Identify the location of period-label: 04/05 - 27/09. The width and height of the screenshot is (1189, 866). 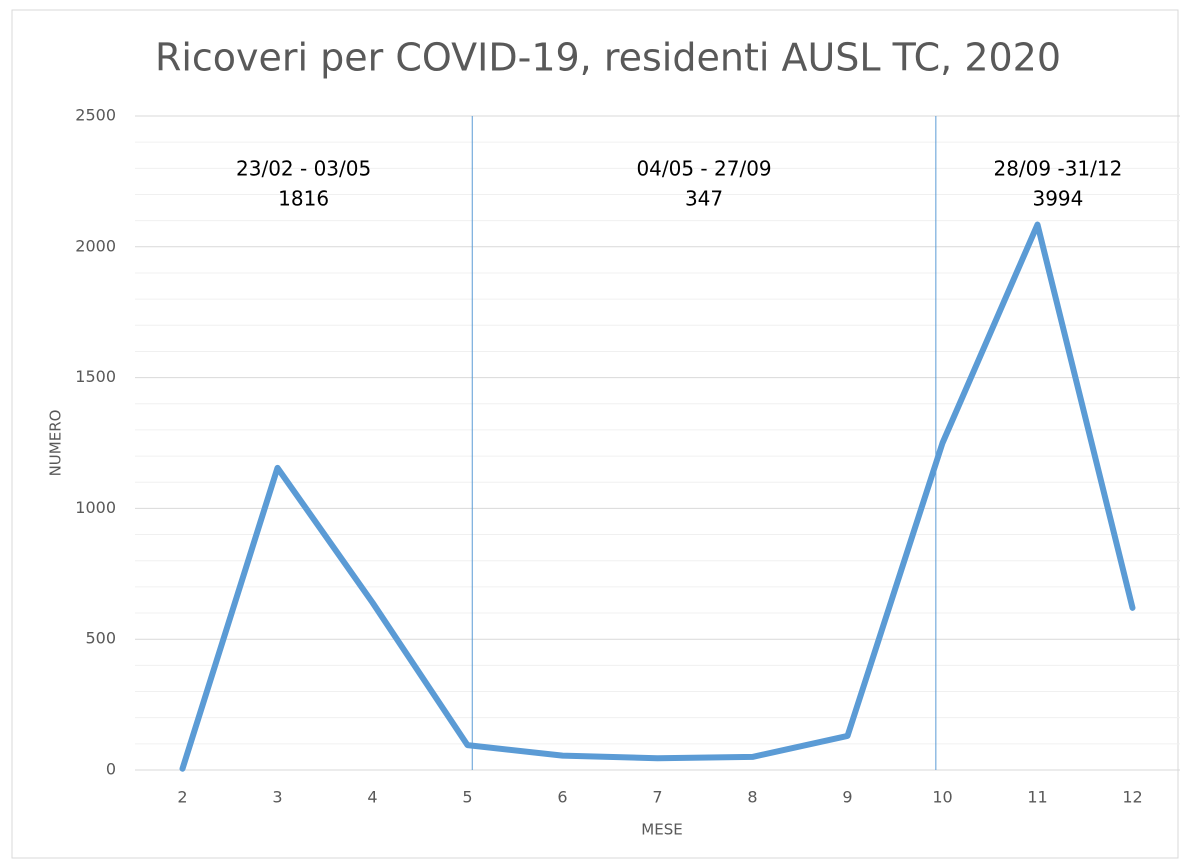
(703, 169).